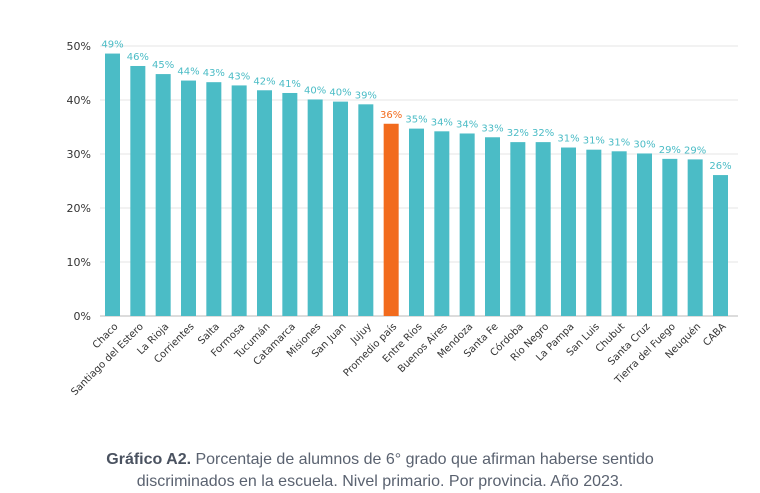  I want to click on data-label: 42%, so click(264, 81).